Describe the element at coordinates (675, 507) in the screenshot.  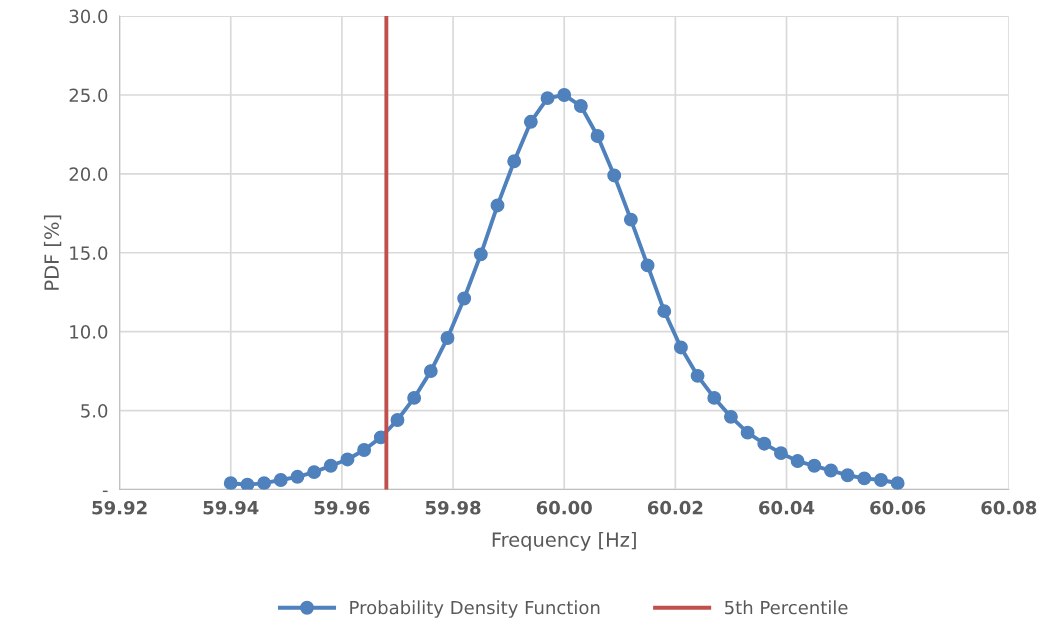
I see `x-tick-label: 60.02` at that location.